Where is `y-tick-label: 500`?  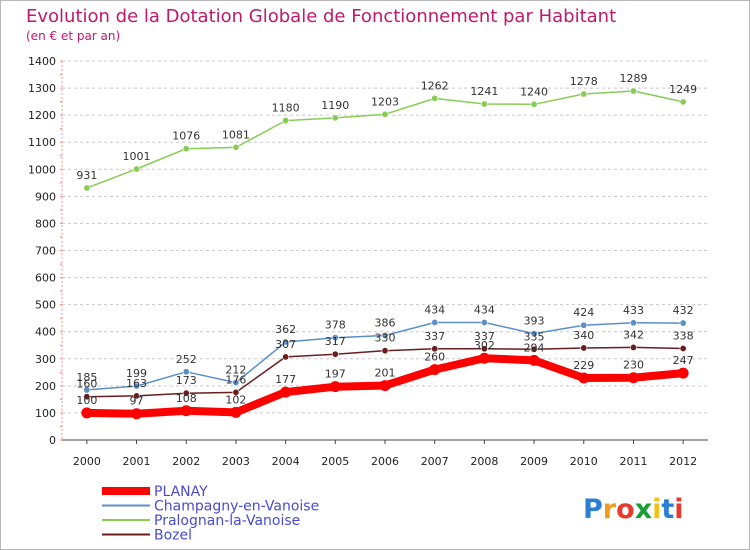
y-tick-label: 500 is located at coordinates (45, 305).